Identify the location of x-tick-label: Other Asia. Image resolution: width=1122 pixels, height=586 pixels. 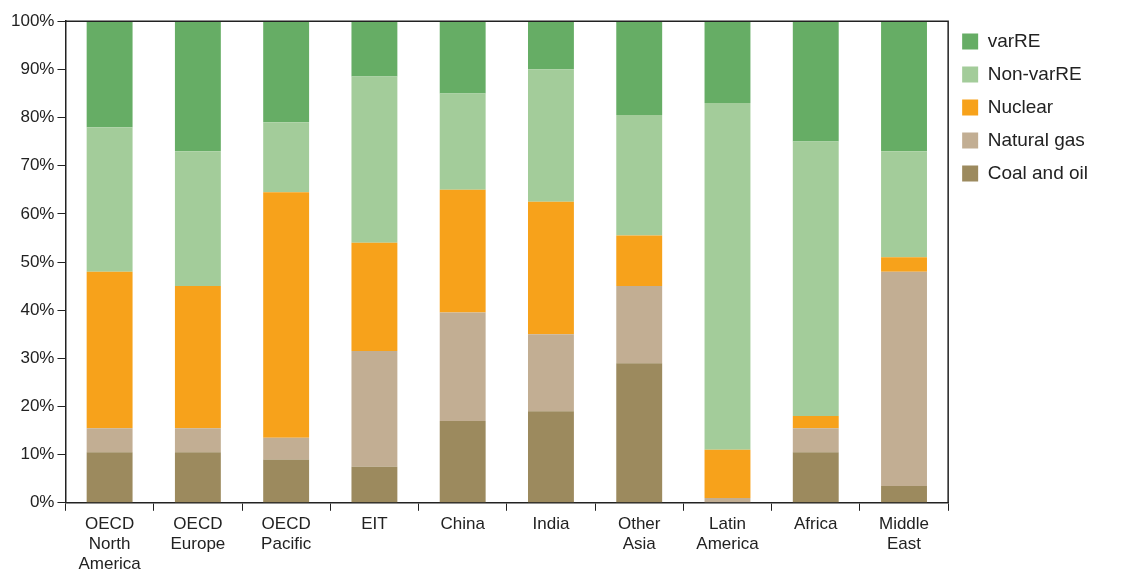
(639, 533).